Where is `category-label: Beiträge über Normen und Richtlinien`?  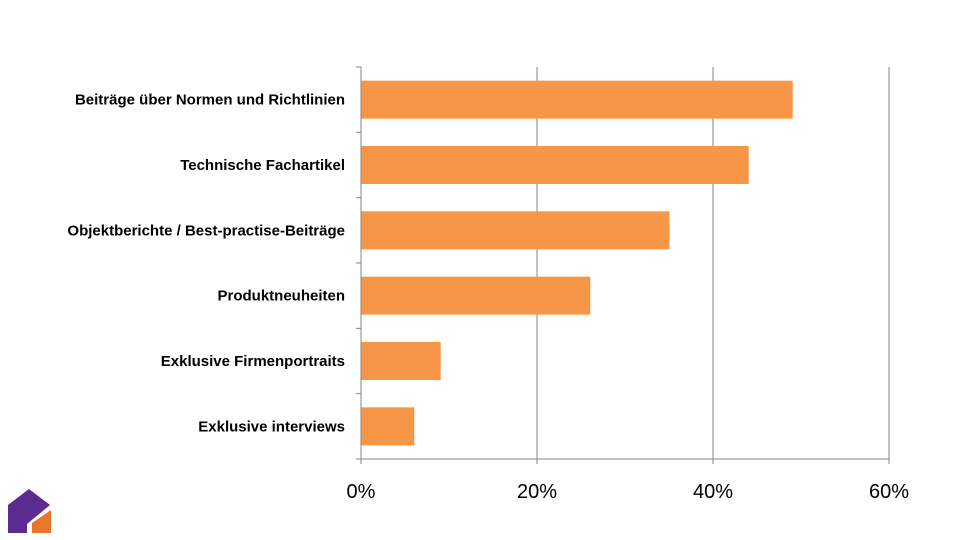
category-label: Beiträge über Normen und Richtlinien is located at coordinates (210, 100).